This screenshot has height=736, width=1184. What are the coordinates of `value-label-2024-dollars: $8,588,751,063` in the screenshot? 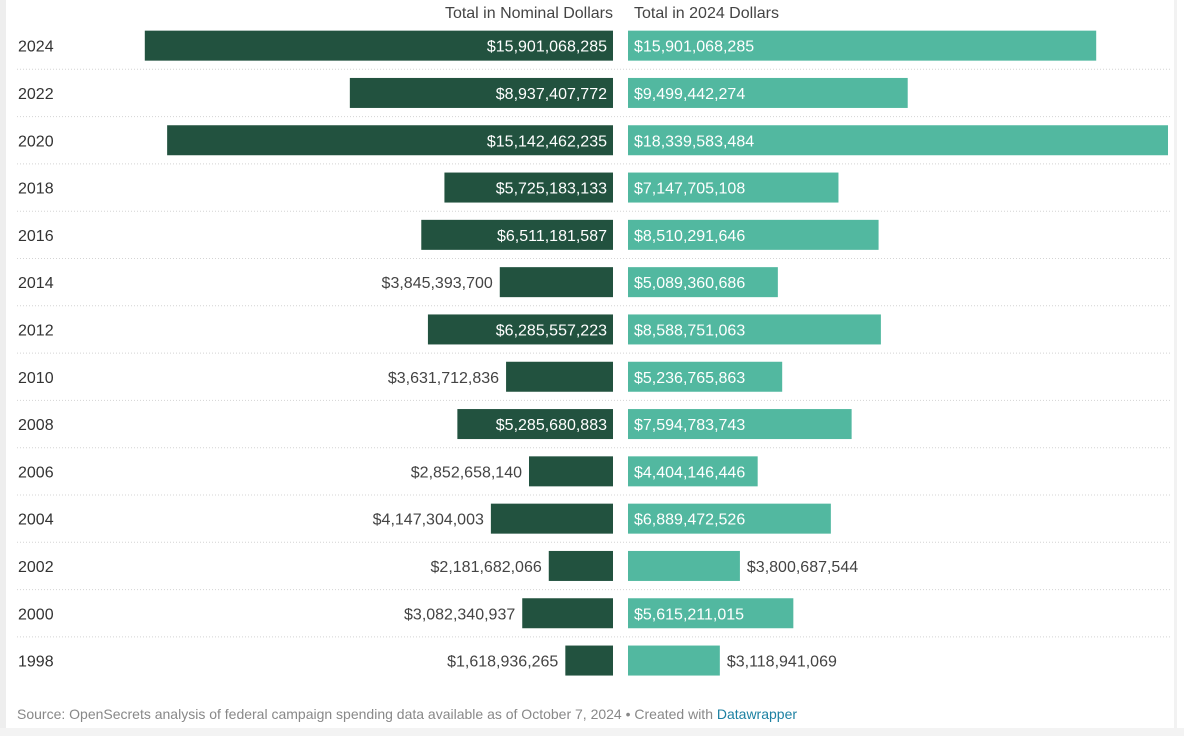 It's located at (689, 330).